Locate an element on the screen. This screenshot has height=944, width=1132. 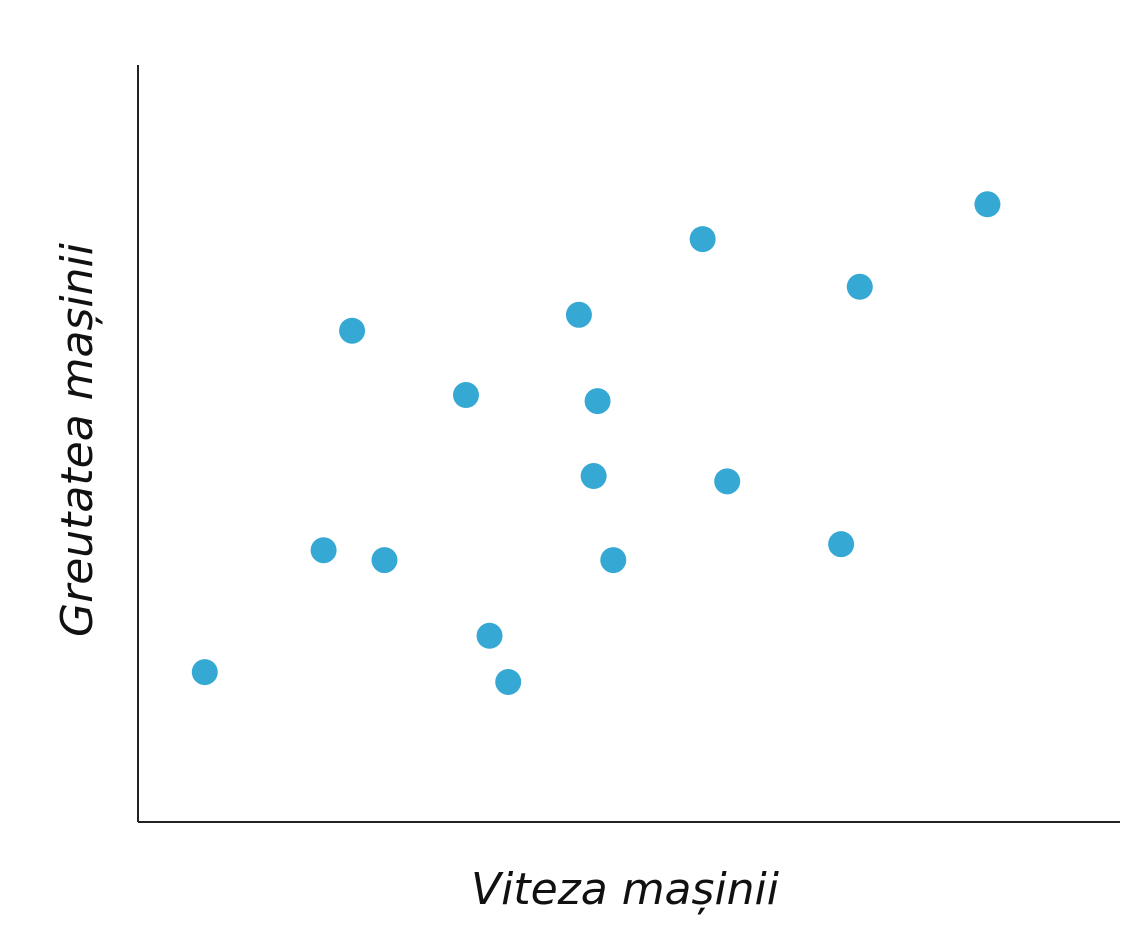
x-axis-label: Viteza mașinii is located at coordinates (625, 889).